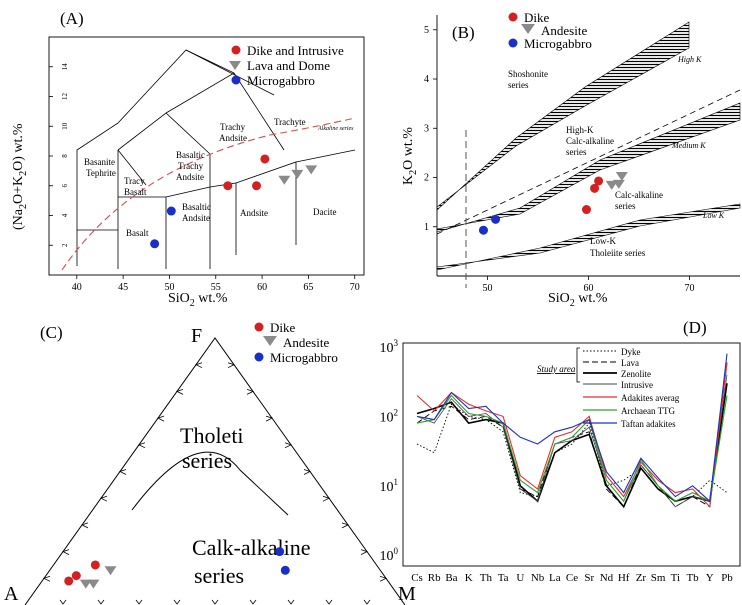  I want to click on spider-x-label: Cs, so click(417, 578).